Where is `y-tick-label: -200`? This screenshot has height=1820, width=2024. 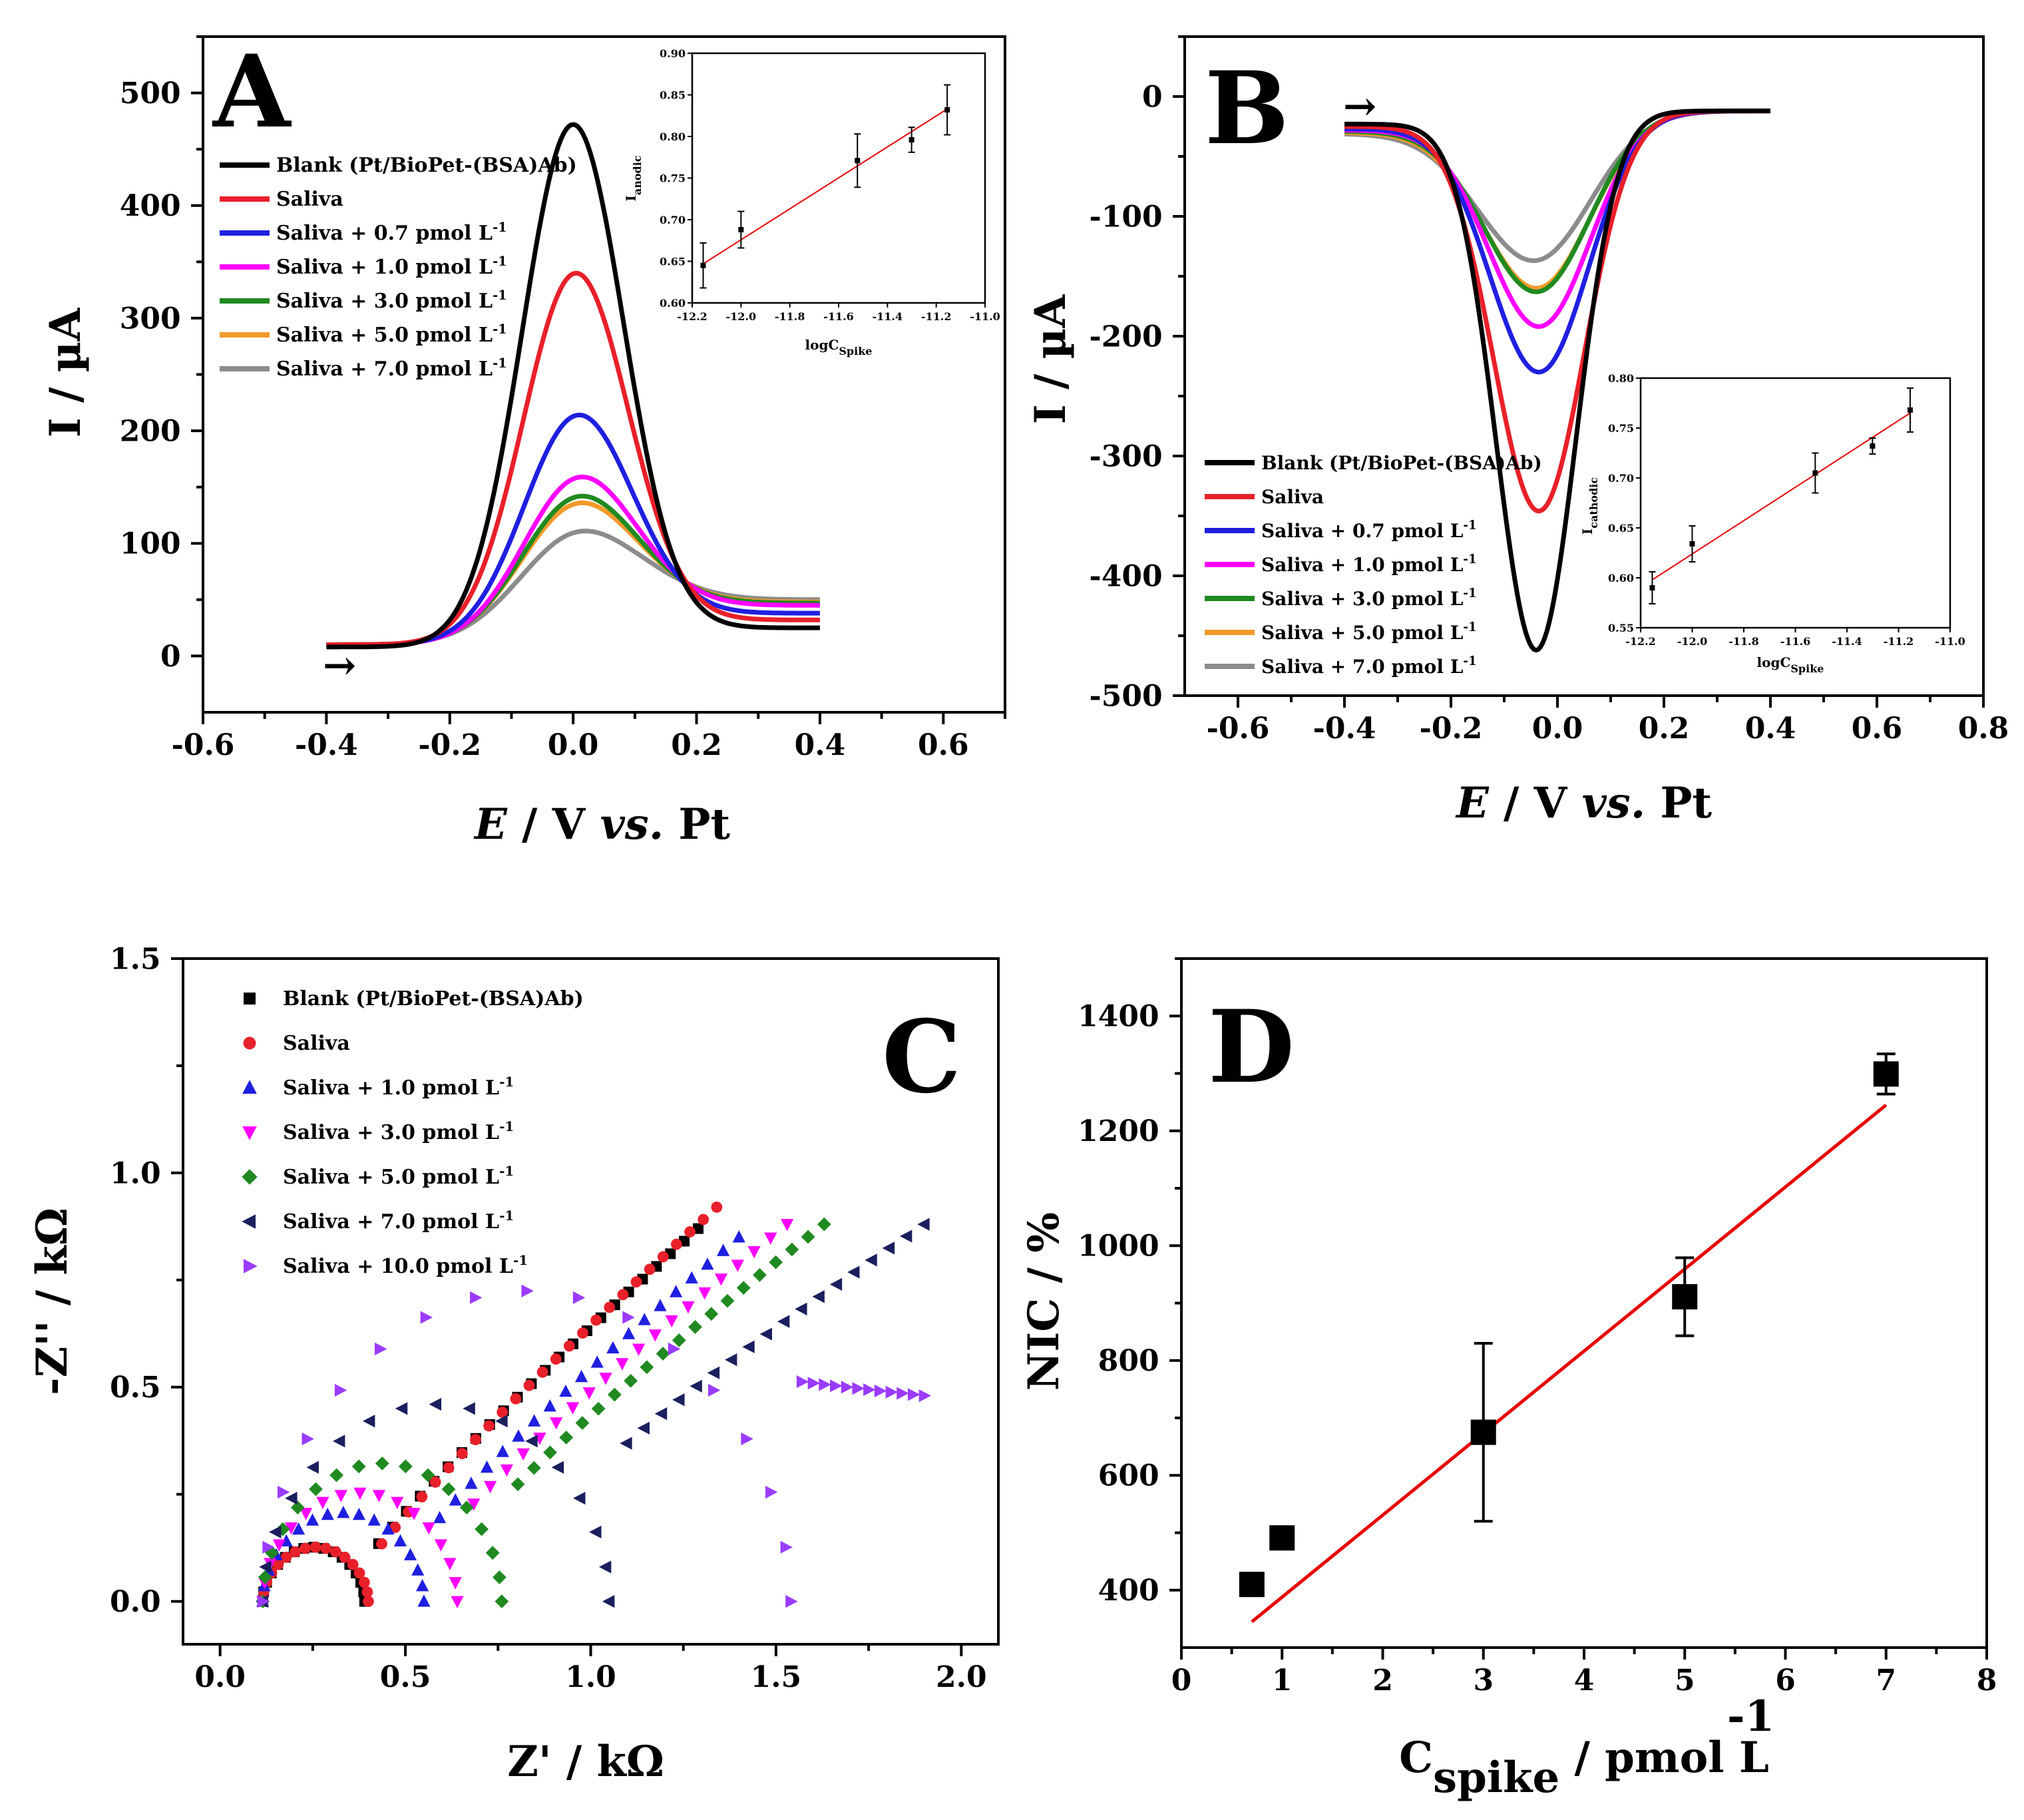
y-tick-label: -200 is located at coordinates (1125, 336).